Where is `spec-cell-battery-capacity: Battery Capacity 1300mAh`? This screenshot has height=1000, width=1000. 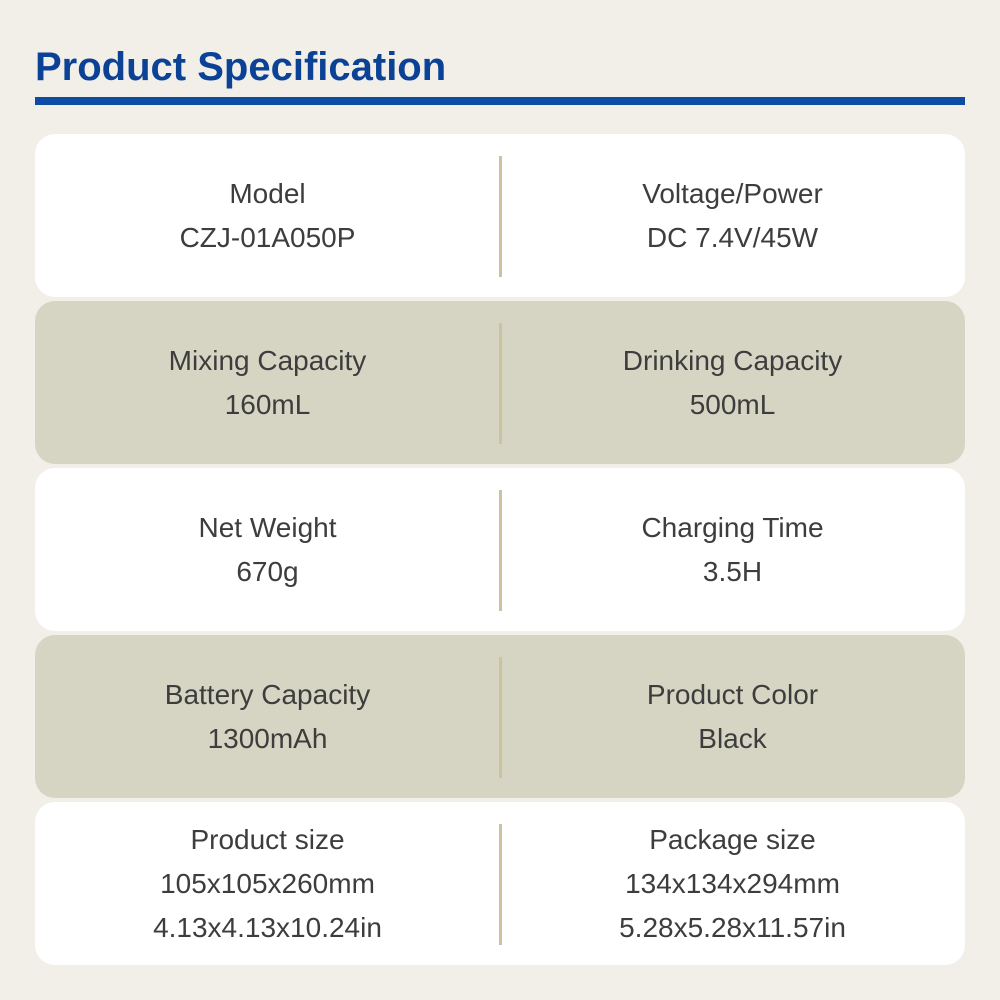 spec-cell-battery-capacity: Battery Capacity 1300mAh is located at coordinates (267, 717).